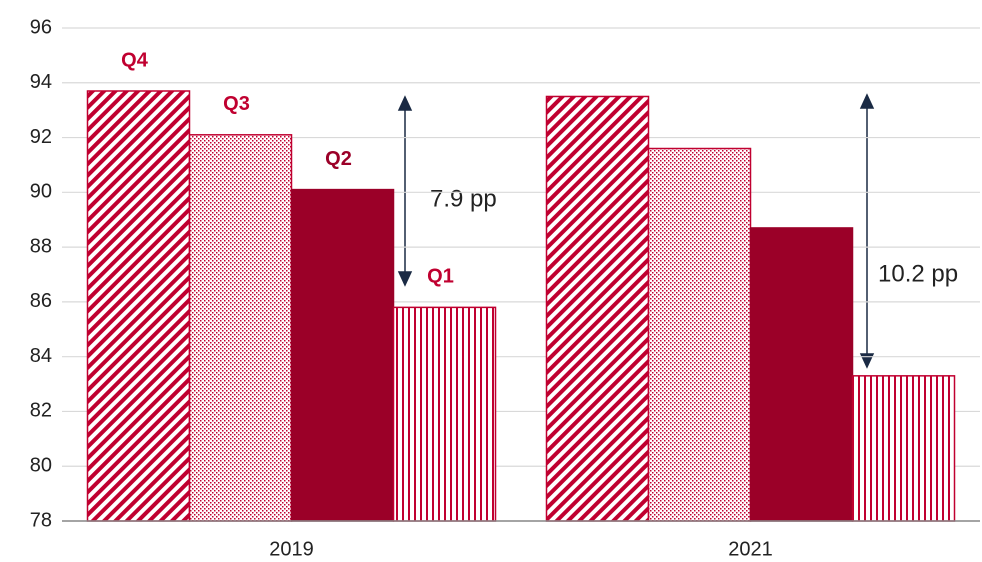  Describe the element at coordinates (440, 277) in the screenshot. I see `series-label: Q1` at that location.